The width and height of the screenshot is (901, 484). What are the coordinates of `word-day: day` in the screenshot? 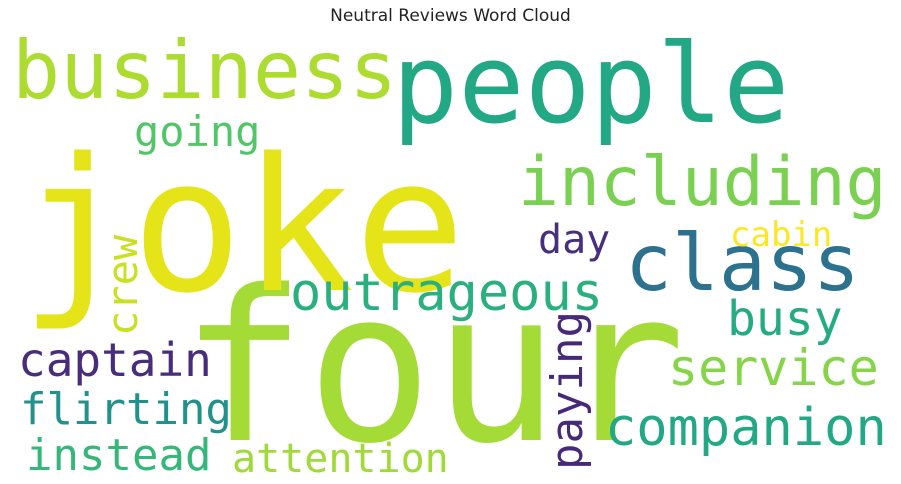 It's located at (574, 240).